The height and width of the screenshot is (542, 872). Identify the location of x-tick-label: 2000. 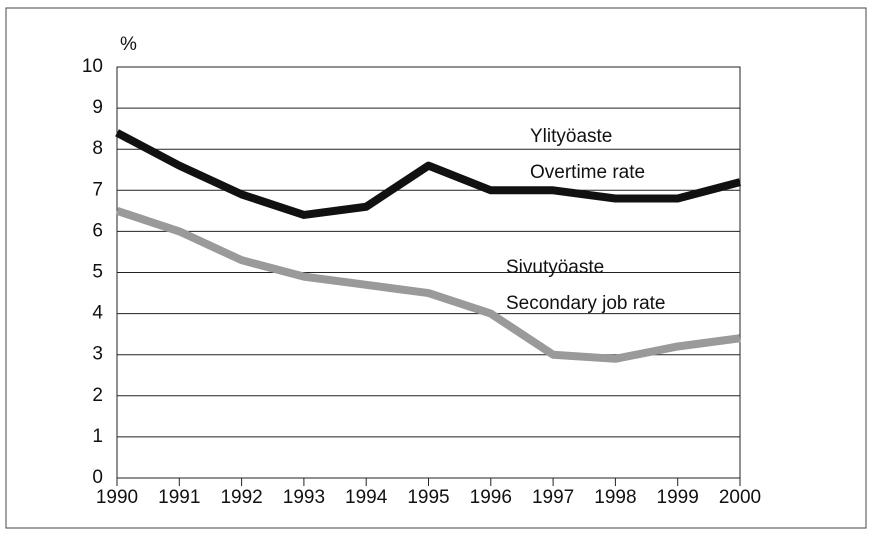
(740, 497).